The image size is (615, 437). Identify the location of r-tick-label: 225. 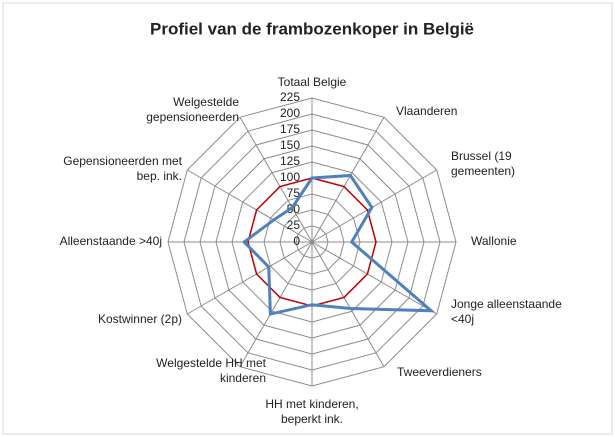
(290, 97).